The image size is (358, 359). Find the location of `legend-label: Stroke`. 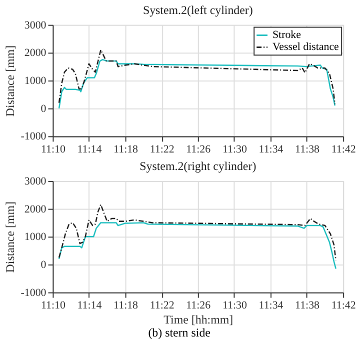

legend-label: Stroke is located at coordinates (287, 35).